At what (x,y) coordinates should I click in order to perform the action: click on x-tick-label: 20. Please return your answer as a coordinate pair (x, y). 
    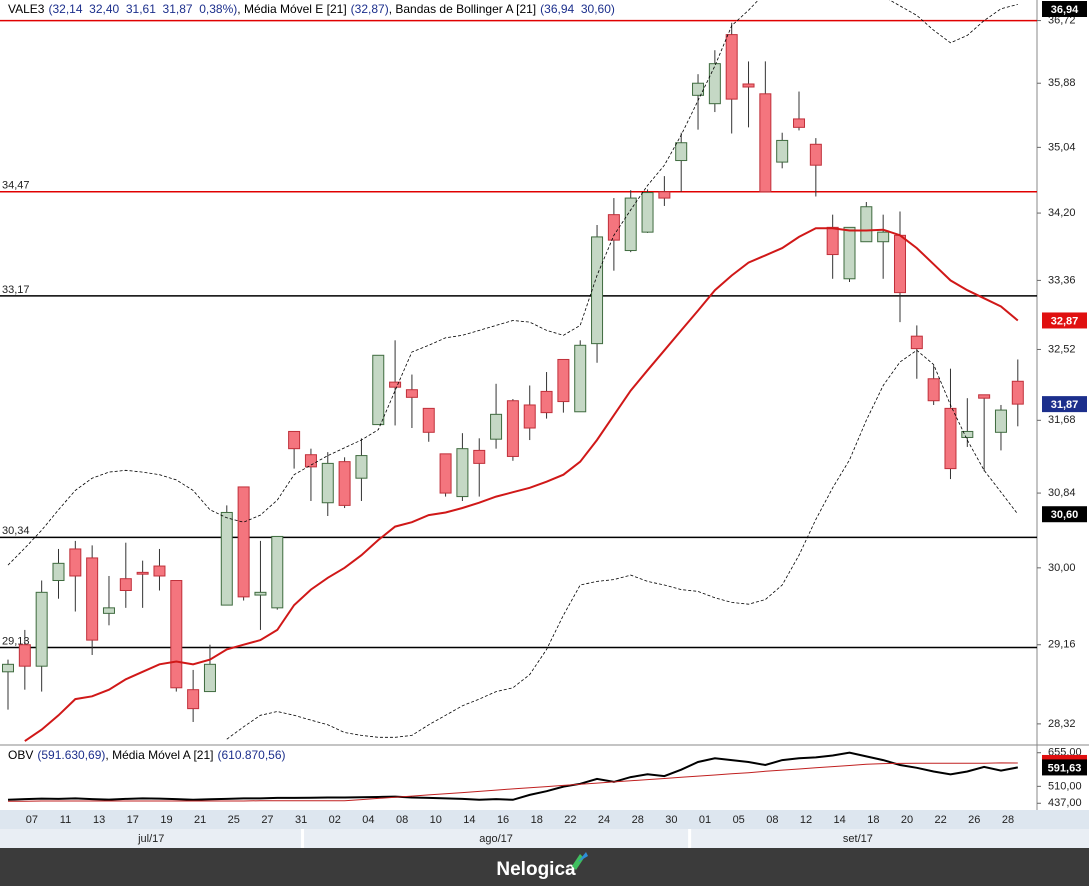
    Looking at the image, I should click on (907, 820).